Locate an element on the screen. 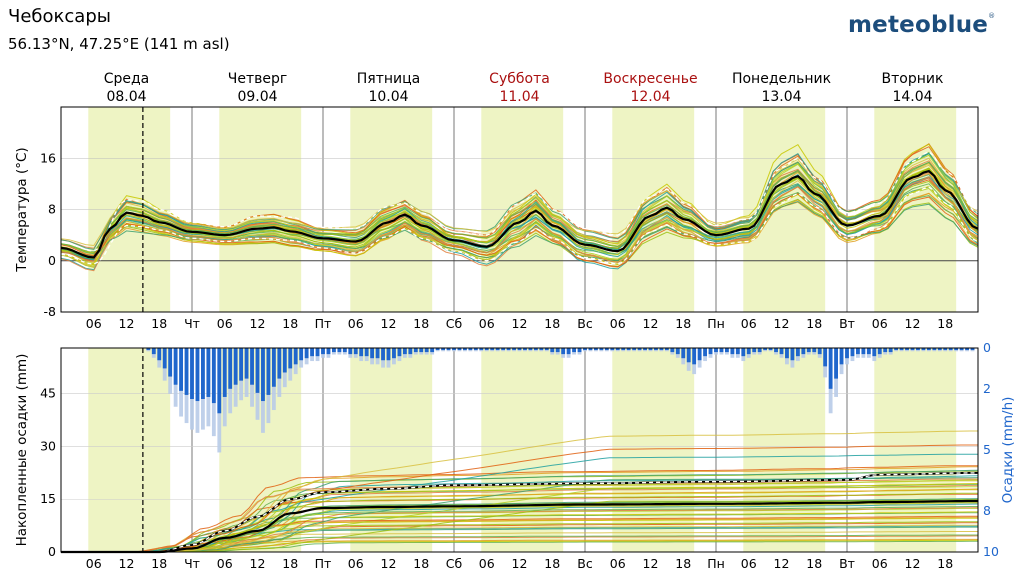 The image size is (1024, 575). meteoblue-logo: meteoblue® is located at coordinates (921, 25).